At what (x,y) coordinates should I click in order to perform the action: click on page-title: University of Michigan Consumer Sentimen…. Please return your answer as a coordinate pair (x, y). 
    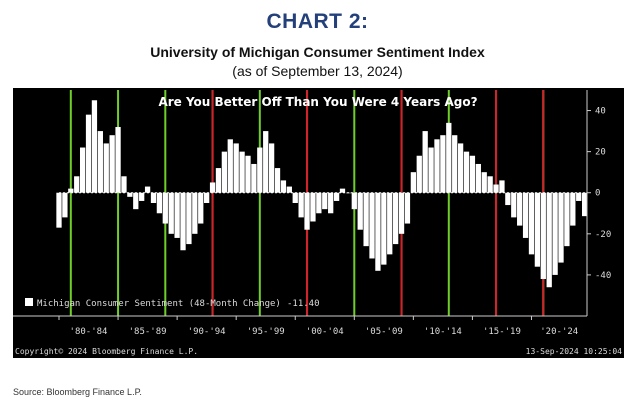
    Looking at the image, I should click on (317, 52).